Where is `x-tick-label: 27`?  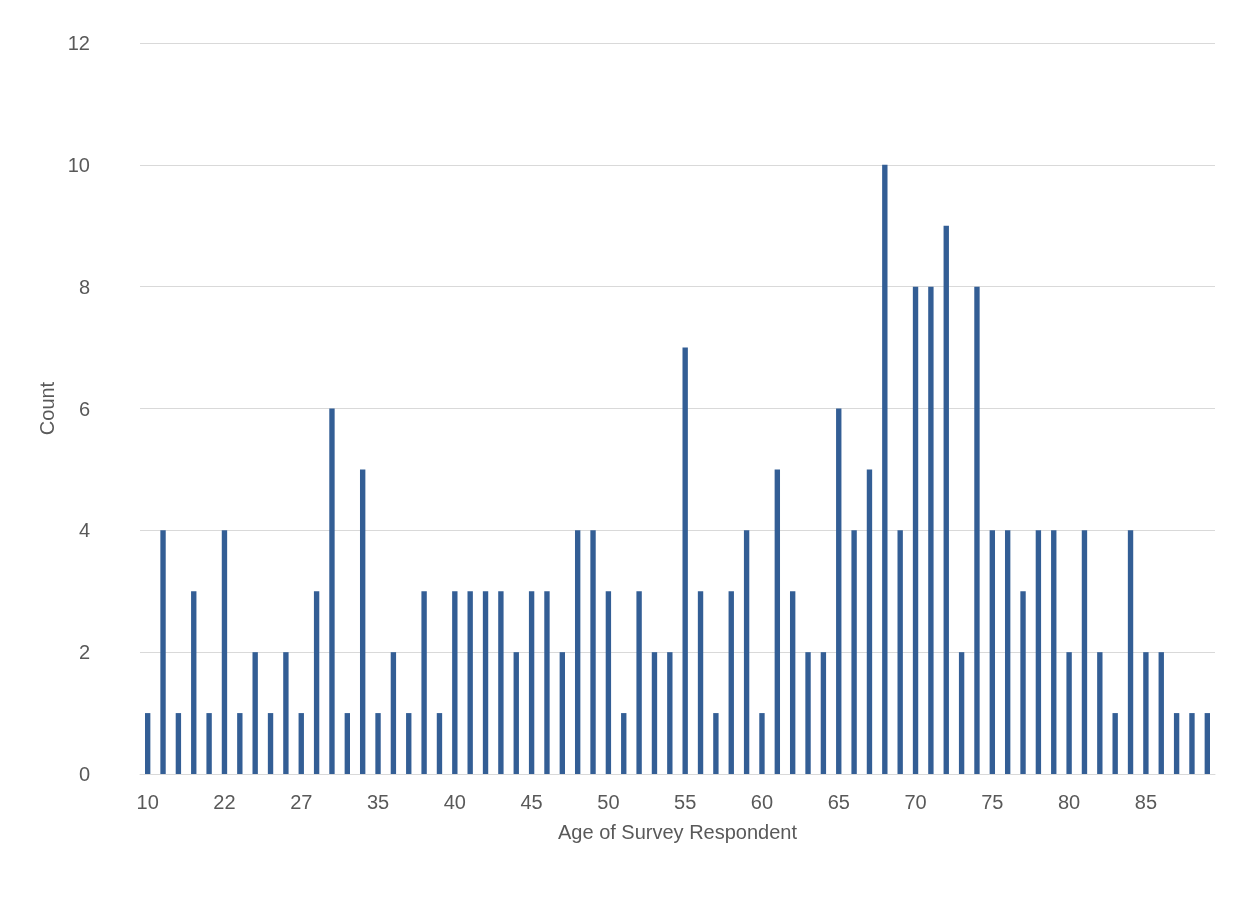
x-tick-label: 27 is located at coordinates (301, 802).